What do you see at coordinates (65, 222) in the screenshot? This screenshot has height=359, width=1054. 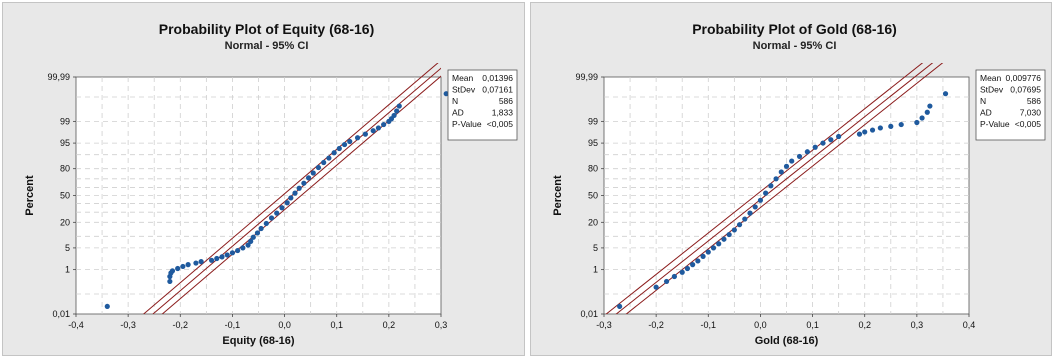 I see `y-tick-label: 20` at bounding box center [65, 222].